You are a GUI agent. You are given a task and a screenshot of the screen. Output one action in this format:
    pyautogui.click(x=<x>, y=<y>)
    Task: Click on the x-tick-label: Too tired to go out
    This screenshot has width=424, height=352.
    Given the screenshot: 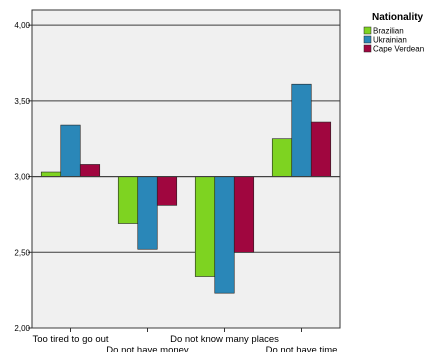 What is the action you would take?
    pyautogui.click(x=70, y=339)
    